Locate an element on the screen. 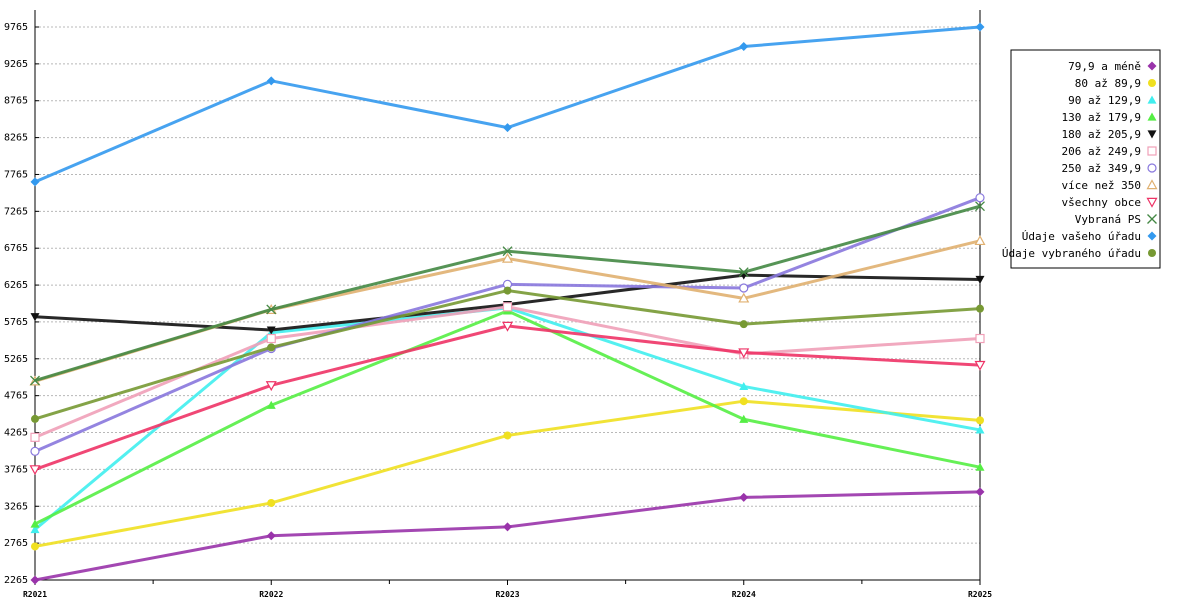  series-79-9-a-m-n is located at coordinates (507, 536).